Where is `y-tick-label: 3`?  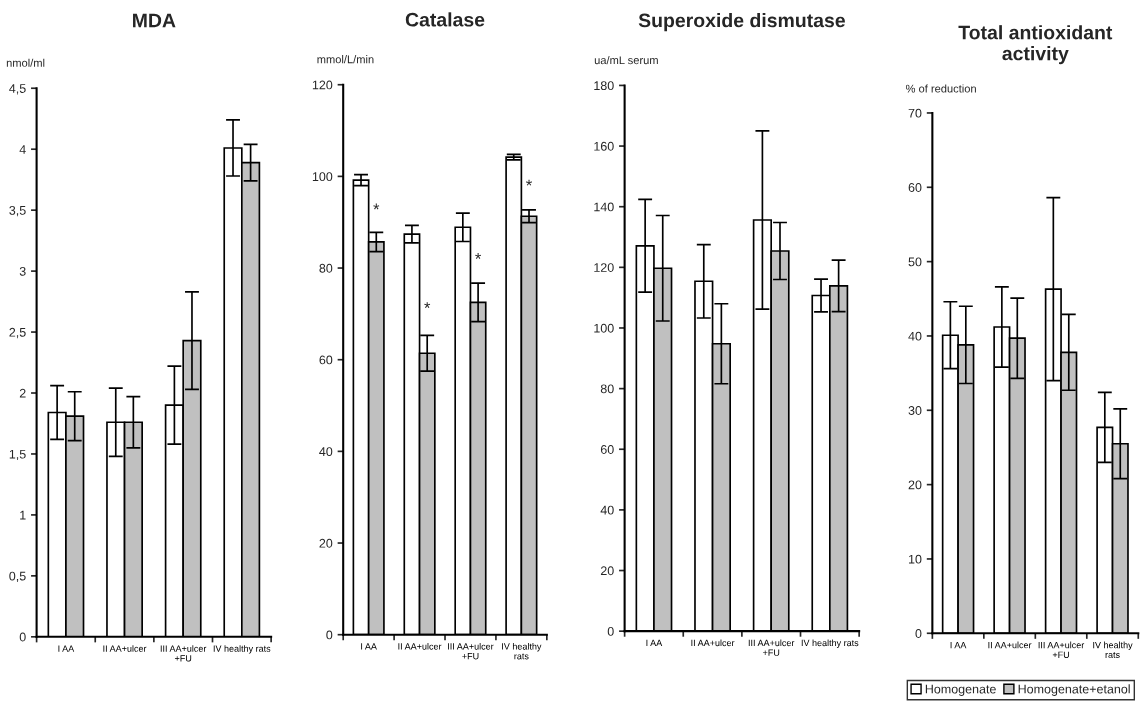
y-tick-label: 3 is located at coordinates (22, 271).